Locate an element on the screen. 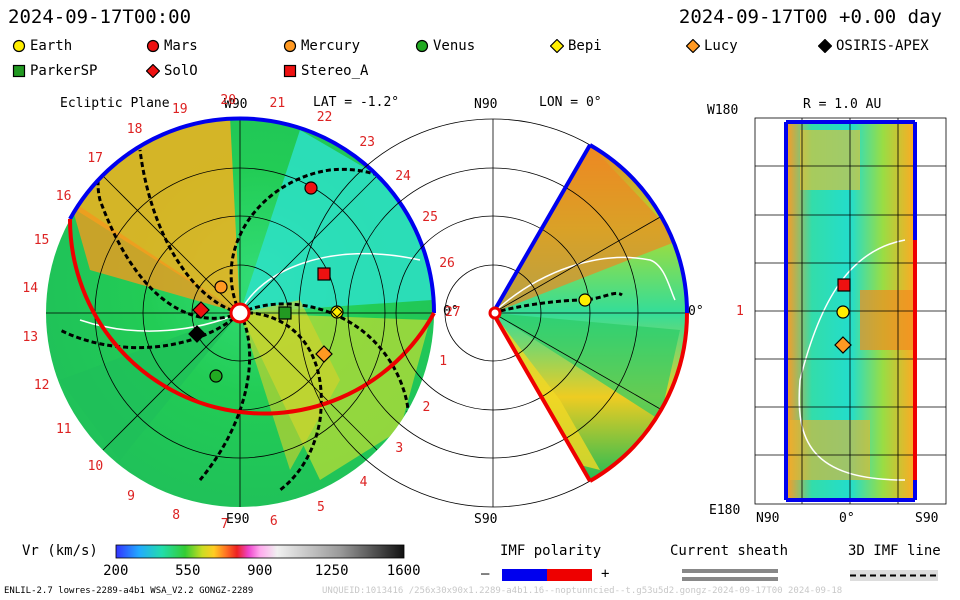 The height and width of the screenshot is (600, 960). earth-marker-sphere is located at coordinates (843, 312).